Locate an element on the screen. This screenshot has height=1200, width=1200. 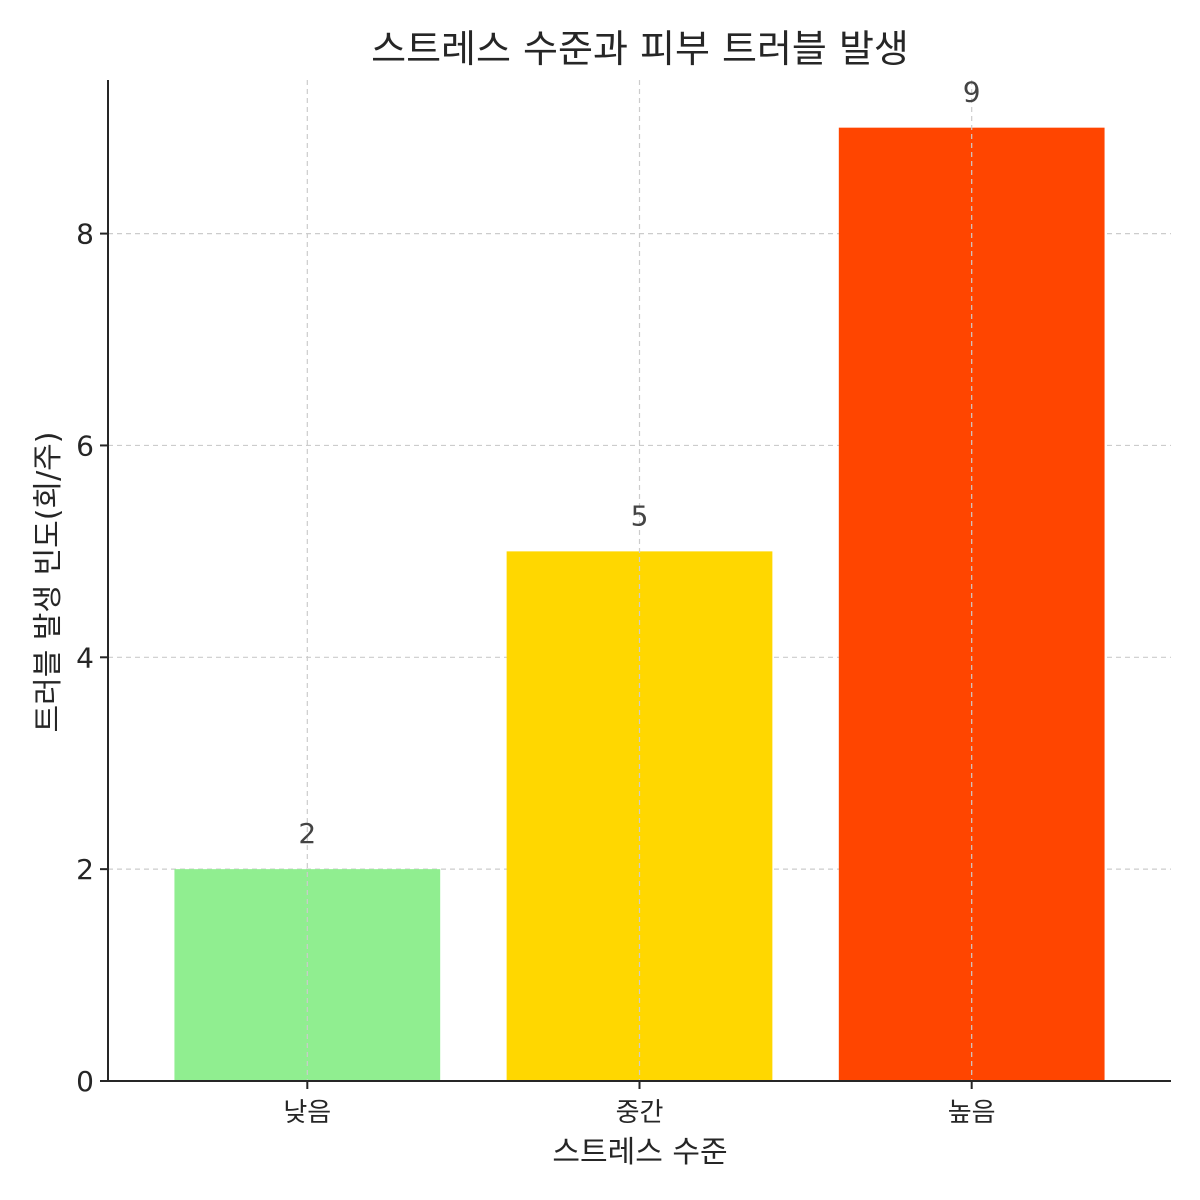
x-axis-label: 스트레스 수준 is located at coordinates (639, 1152).